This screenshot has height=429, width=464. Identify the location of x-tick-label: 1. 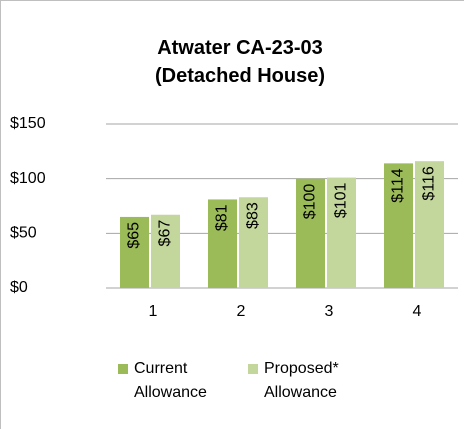
(153, 311).